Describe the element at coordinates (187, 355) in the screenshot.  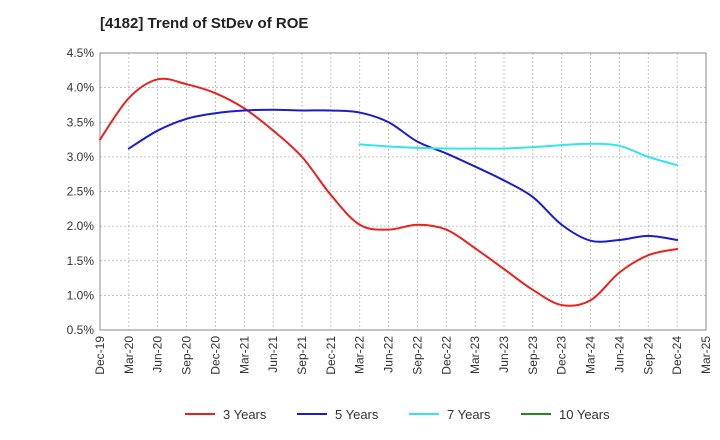
I see `x-tick-label: Sep-20` at that location.